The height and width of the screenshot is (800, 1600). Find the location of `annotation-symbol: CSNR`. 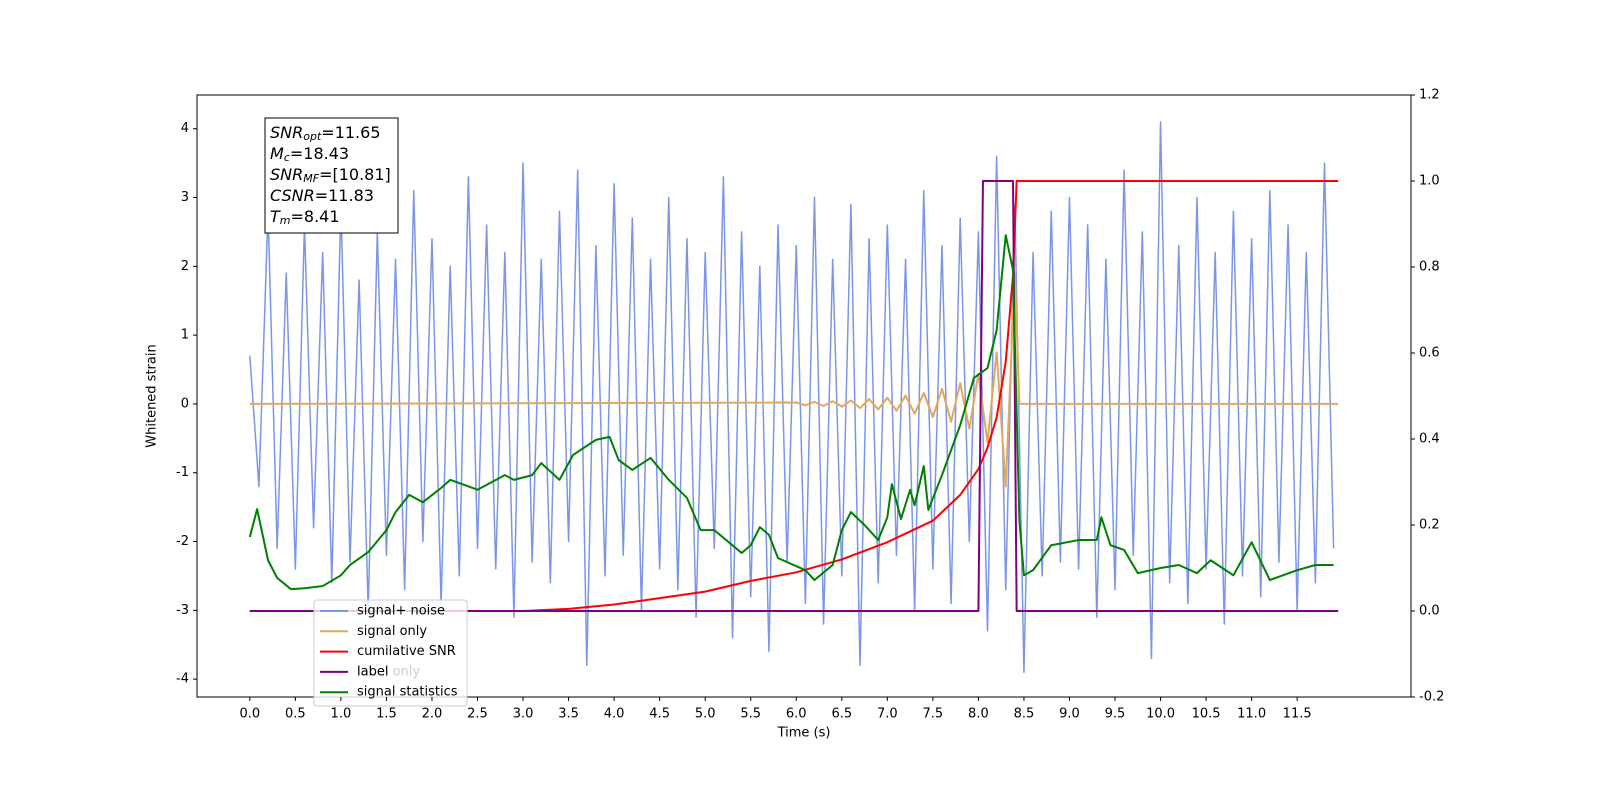

annotation-symbol: CSNR is located at coordinates (292, 195).